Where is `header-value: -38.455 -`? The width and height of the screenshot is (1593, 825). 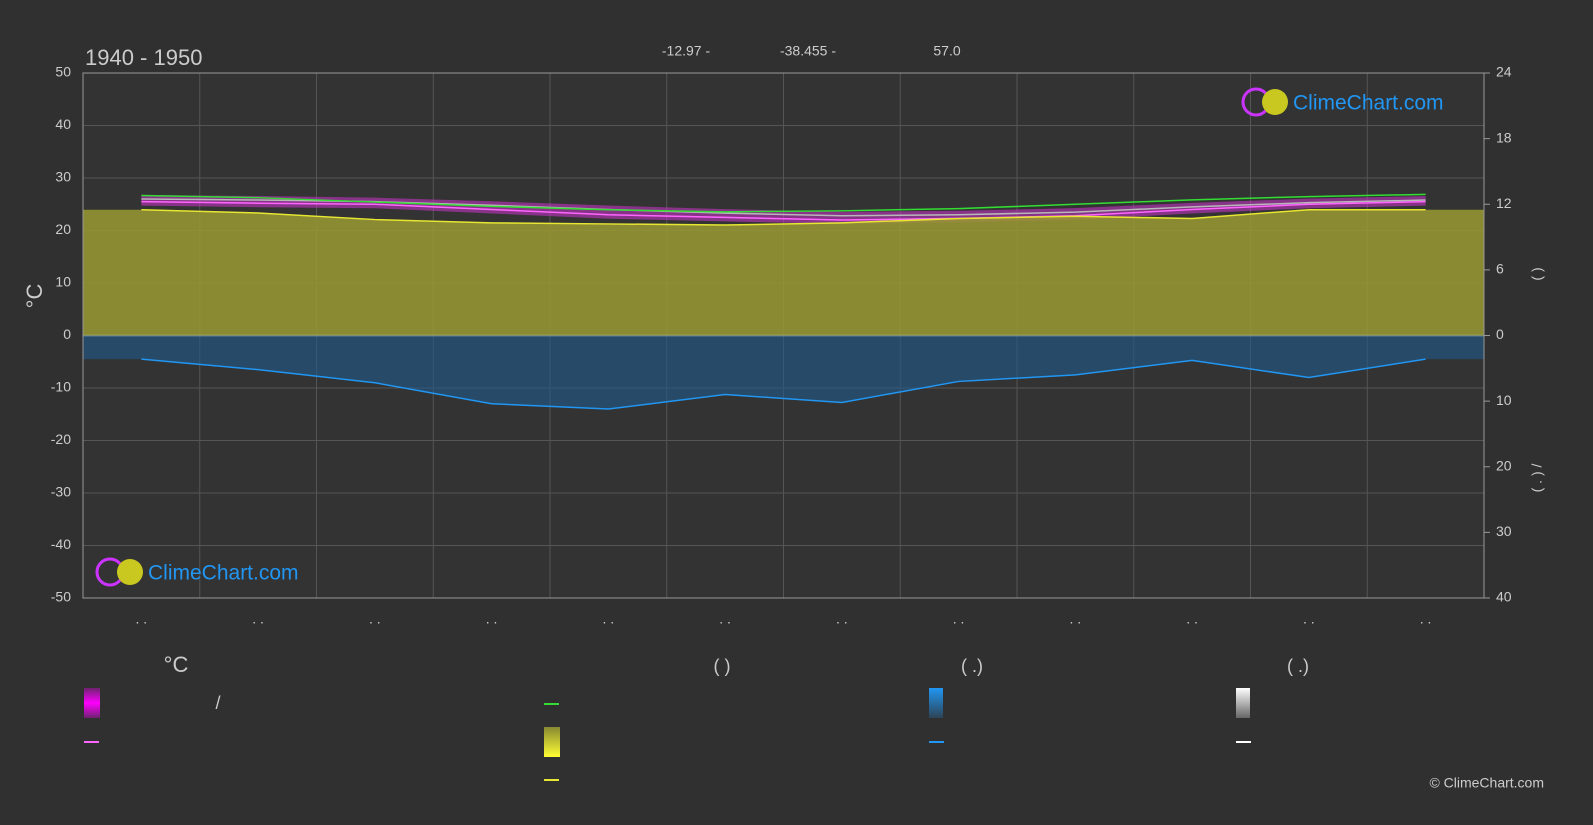 header-value: -38.455 - is located at coordinates (808, 51).